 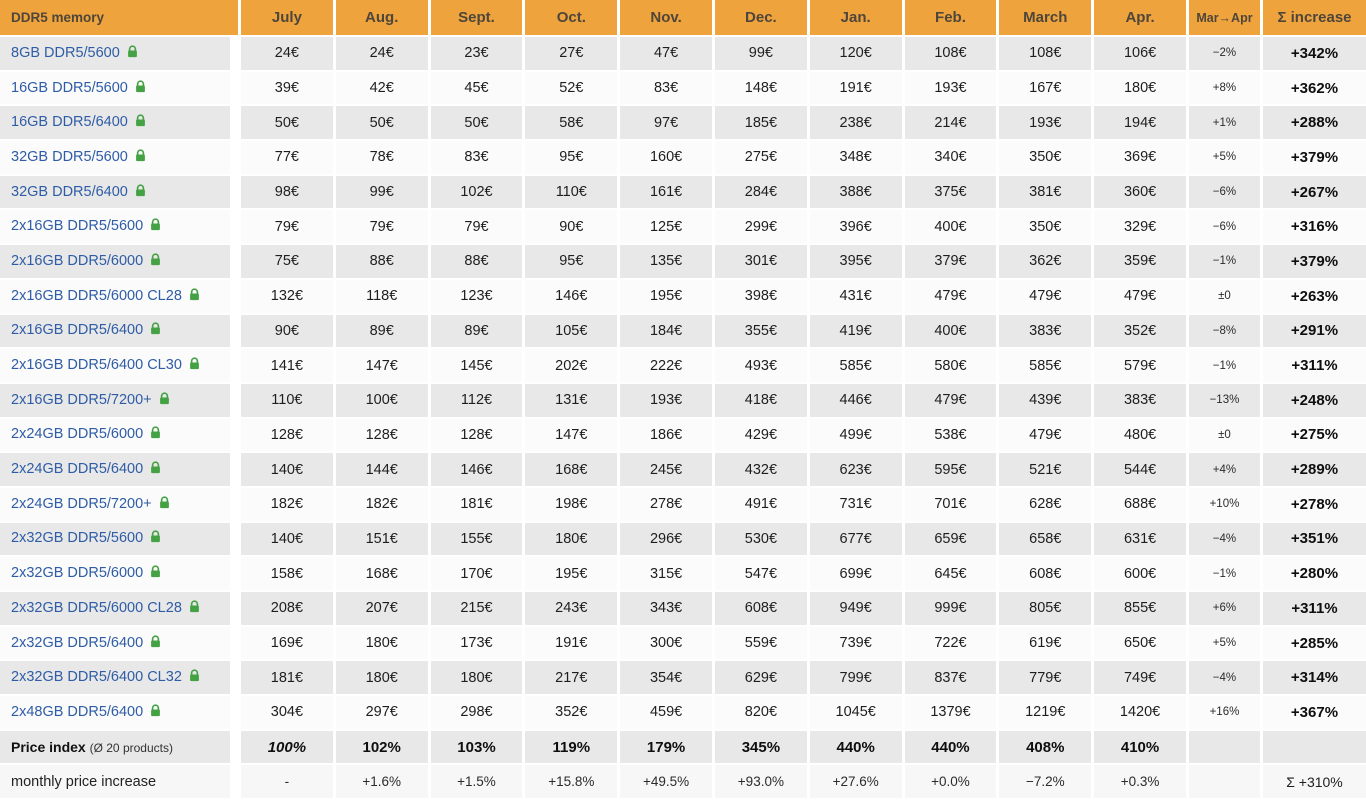 What do you see at coordinates (96, 607) in the screenshot?
I see `product-link: 2x32GB DDR5/6000 CL28` at bounding box center [96, 607].